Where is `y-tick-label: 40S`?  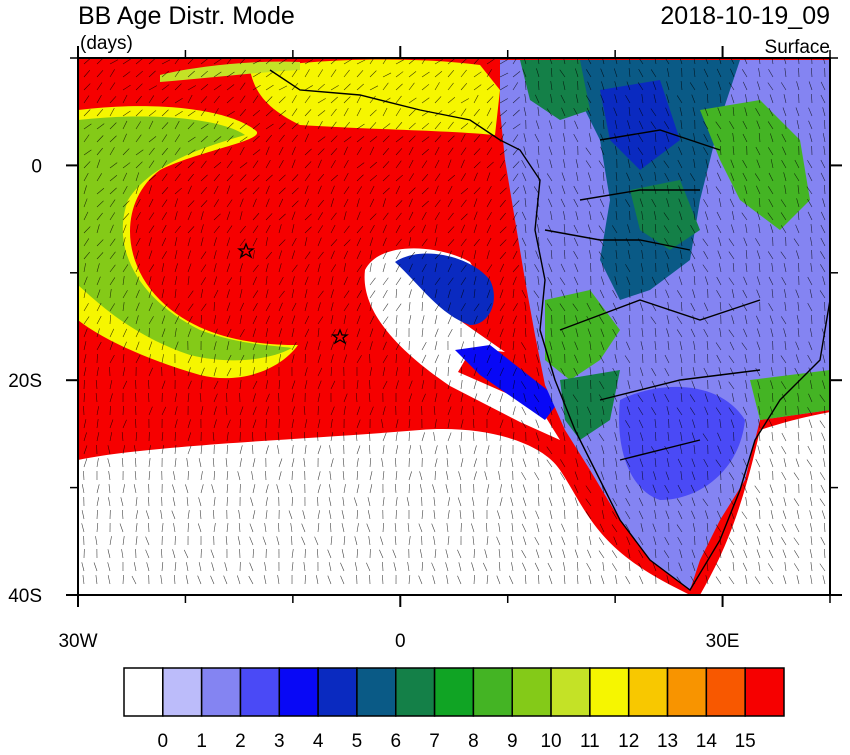 y-tick-label: 40S is located at coordinates (25, 596).